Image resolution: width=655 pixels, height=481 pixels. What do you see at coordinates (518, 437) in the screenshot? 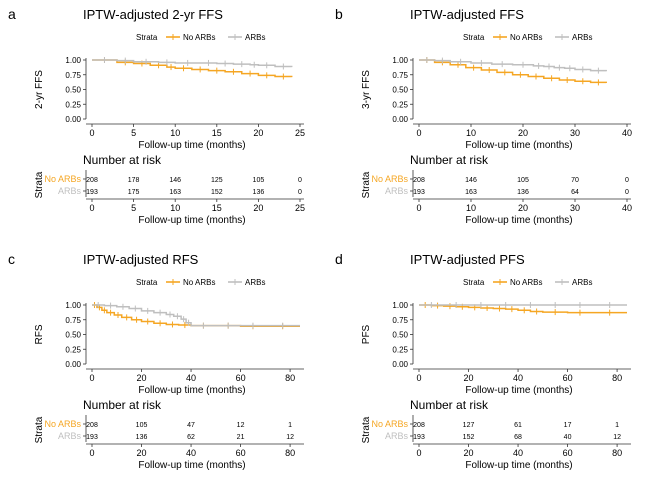
I see `risk-value: 68` at bounding box center [518, 437].